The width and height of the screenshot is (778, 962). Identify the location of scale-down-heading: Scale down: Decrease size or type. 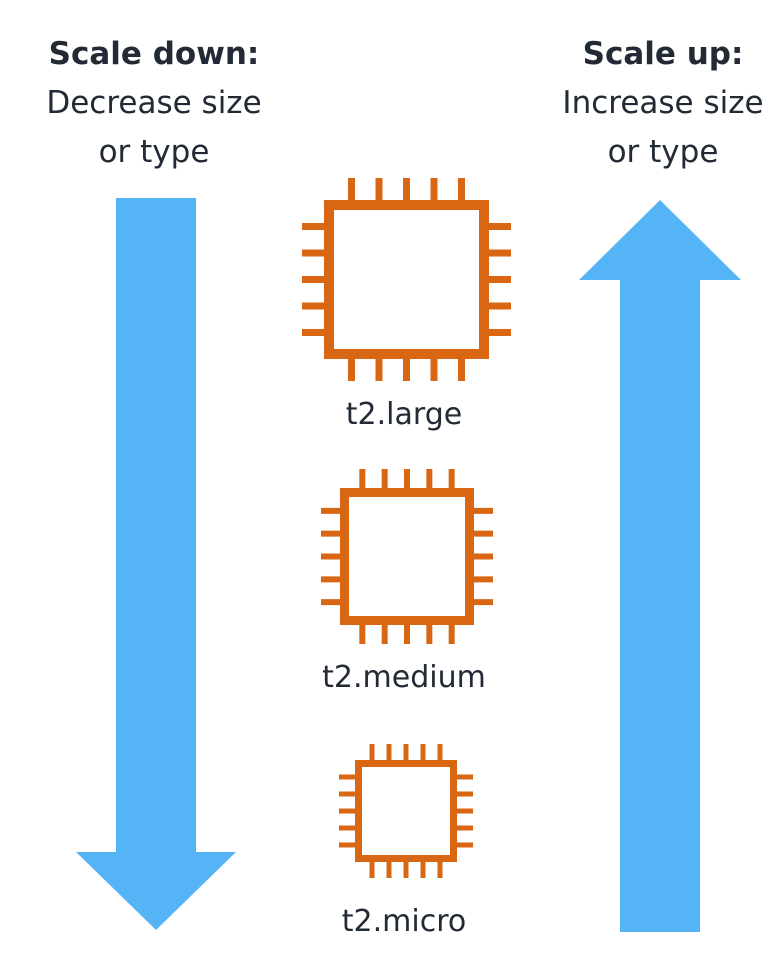
(154, 103).